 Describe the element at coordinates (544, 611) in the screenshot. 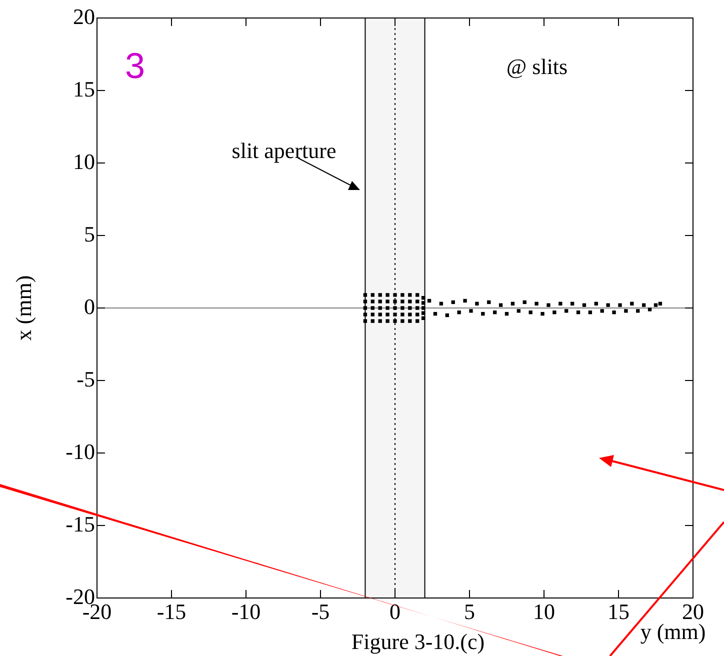

I see `x-tick-label: 10` at that location.